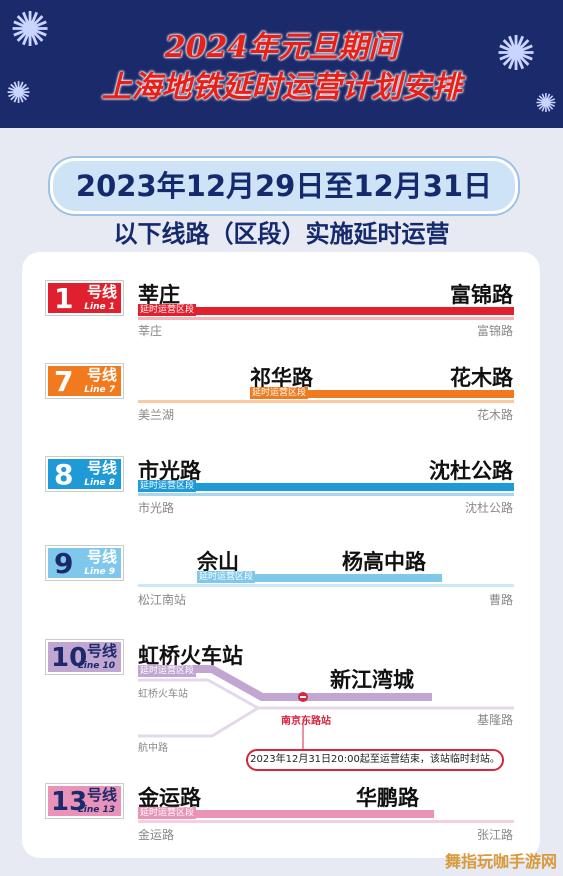 The height and width of the screenshot is (876, 563). What do you see at coordinates (84, 381) in the screenshot?
I see `line-7-badge: 7 号线 Line 7` at bounding box center [84, 381].